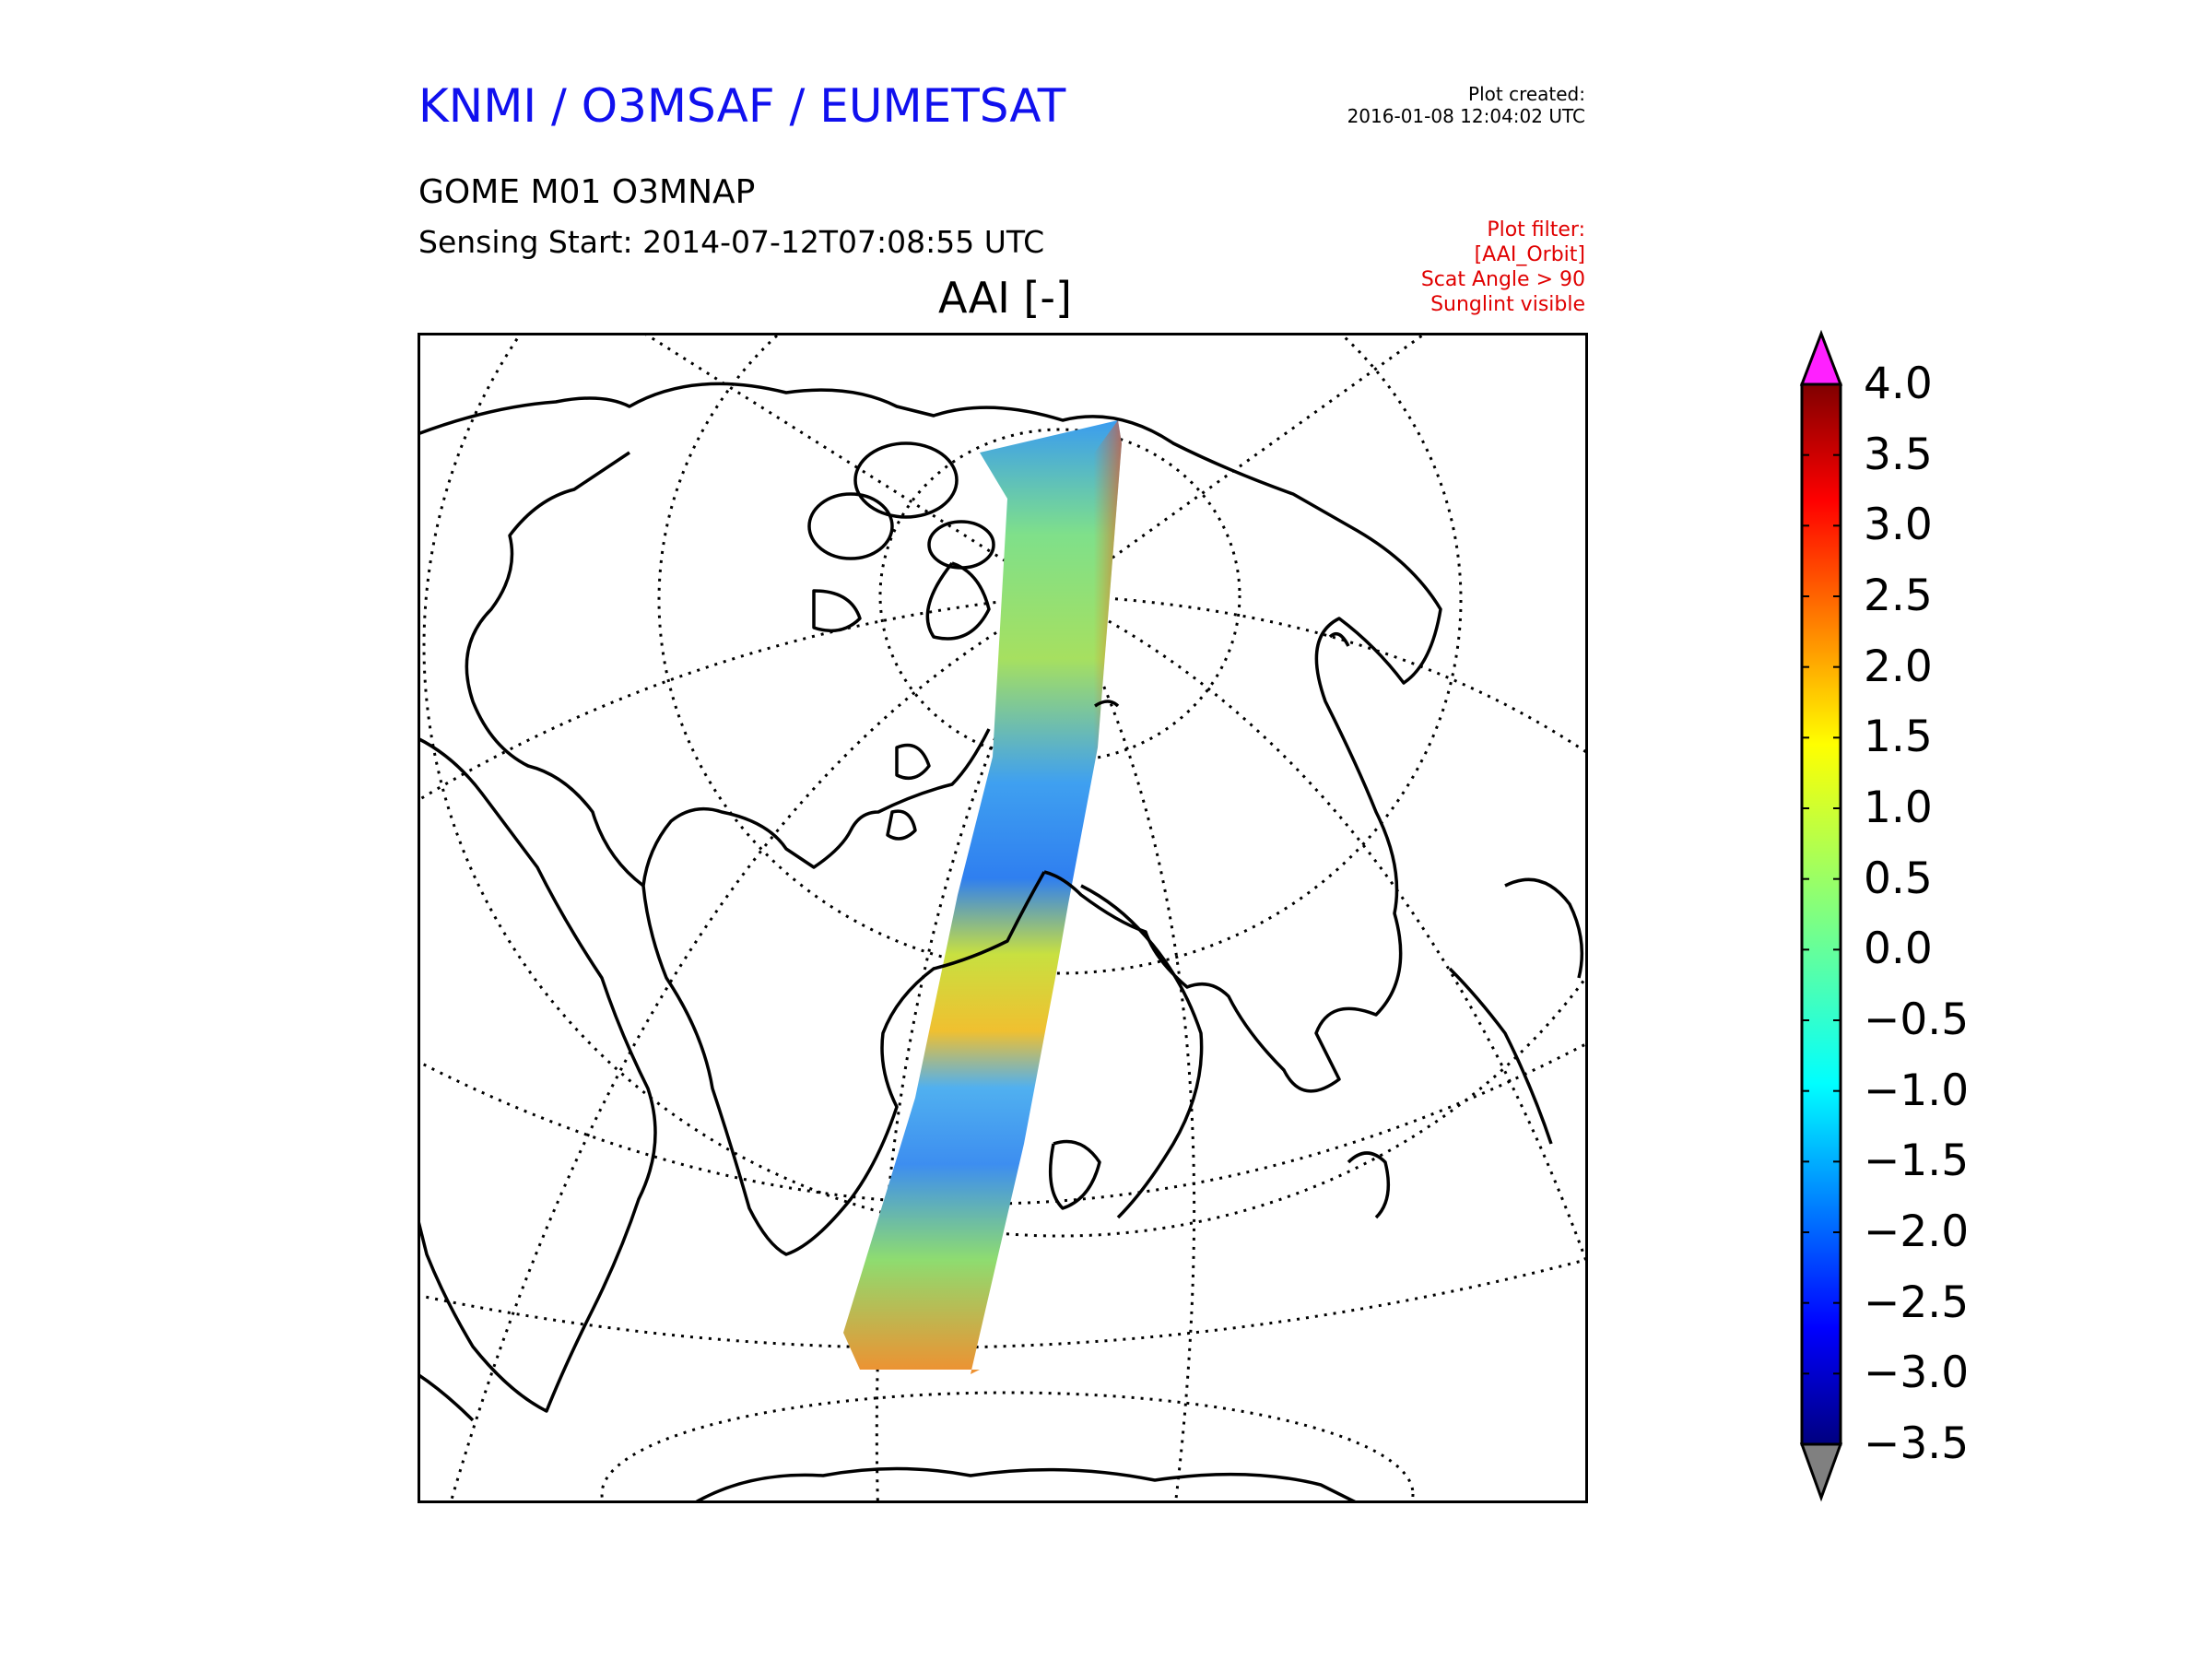 This screenshot has width=2212, height=1659. Describe the element at coordinates (1536, 229) in the screenshot. I see `plot-filter-heading: Plot filter:` at that location.